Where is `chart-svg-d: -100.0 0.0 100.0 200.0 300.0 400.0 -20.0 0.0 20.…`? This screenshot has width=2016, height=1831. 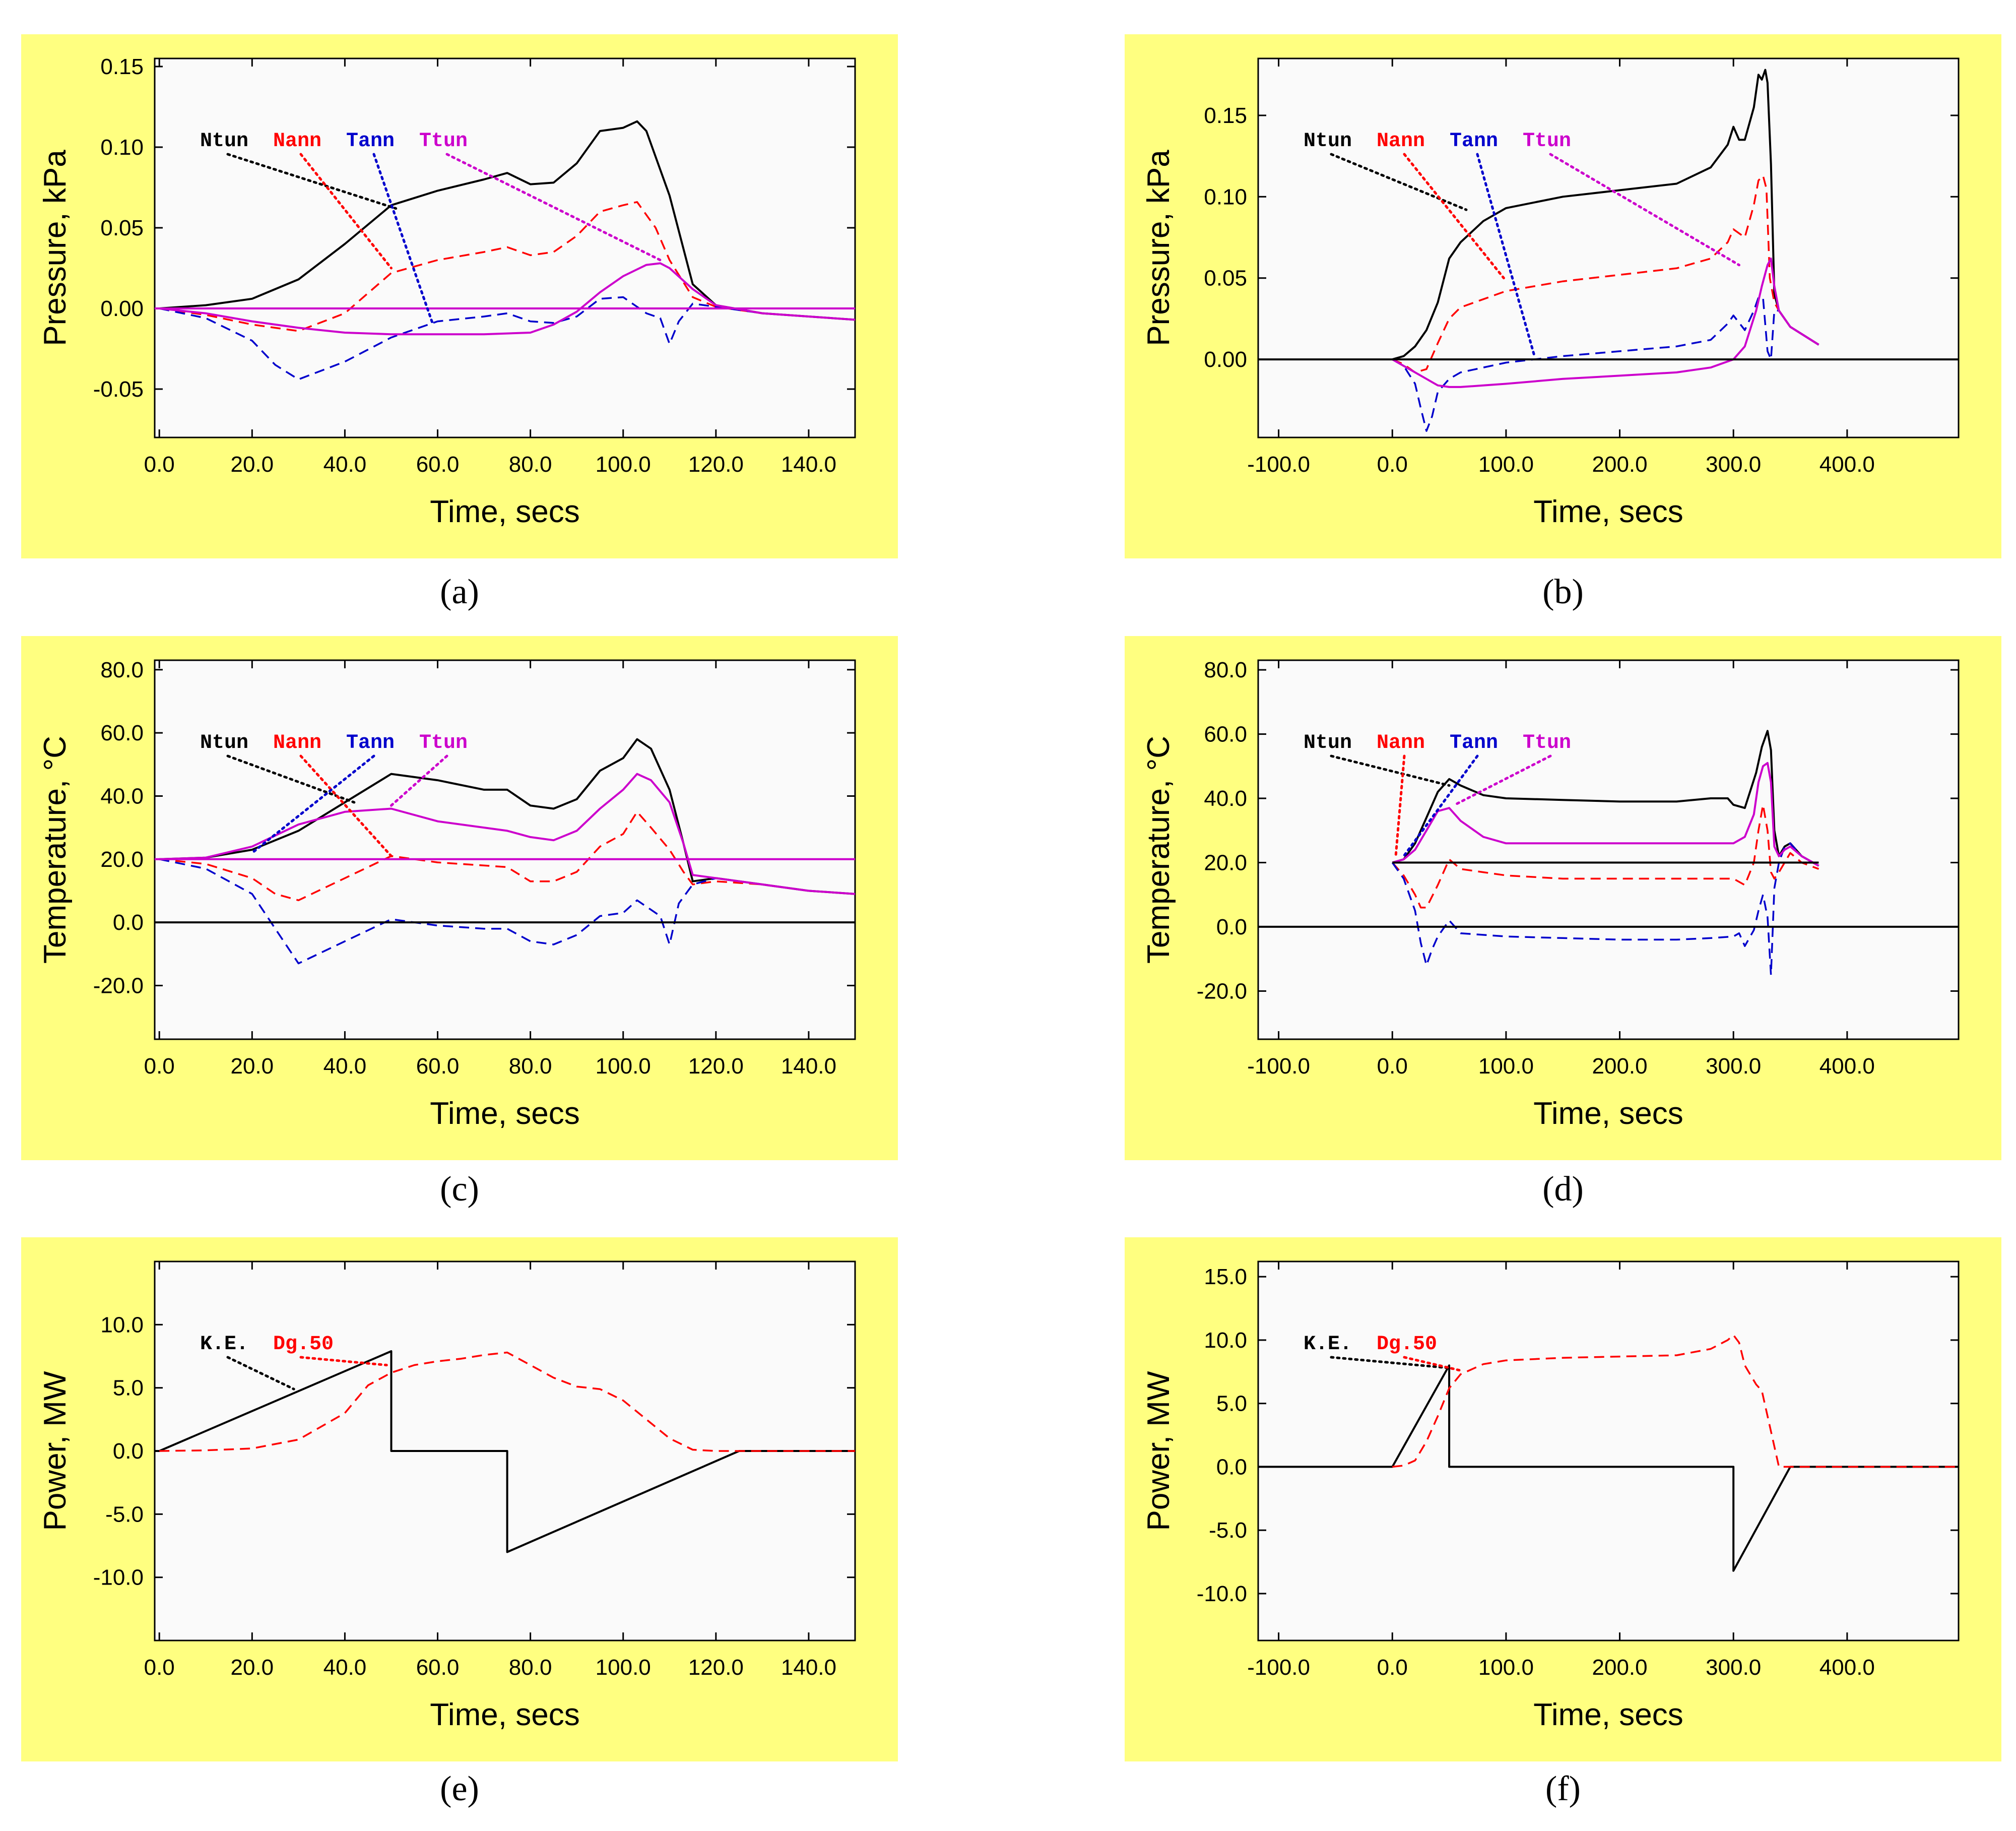 chart-svg-d: -100.0 0.0 100.0 200.0 300.0 400.0 -20.0 0.0 20.… is located at coordinates (1550, 895).